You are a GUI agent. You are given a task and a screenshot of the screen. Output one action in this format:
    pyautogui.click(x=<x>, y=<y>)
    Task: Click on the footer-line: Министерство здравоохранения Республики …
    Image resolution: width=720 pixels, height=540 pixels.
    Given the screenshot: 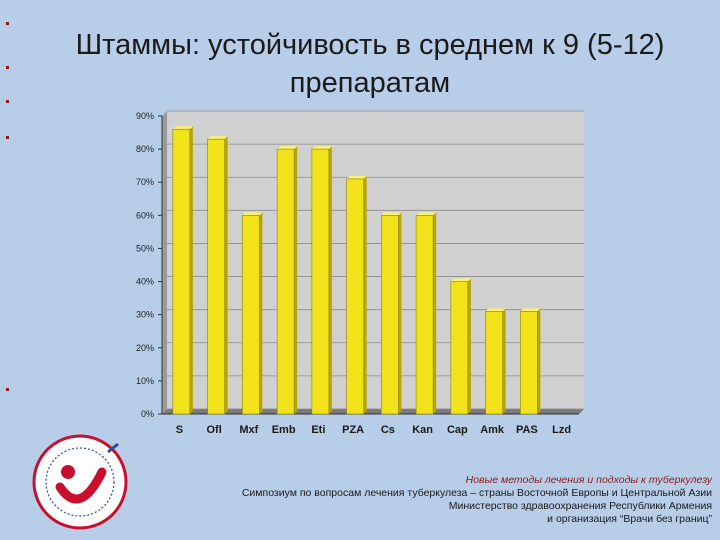 What is the action you would take?
    pyautogui.click(x=580, y=506)
    